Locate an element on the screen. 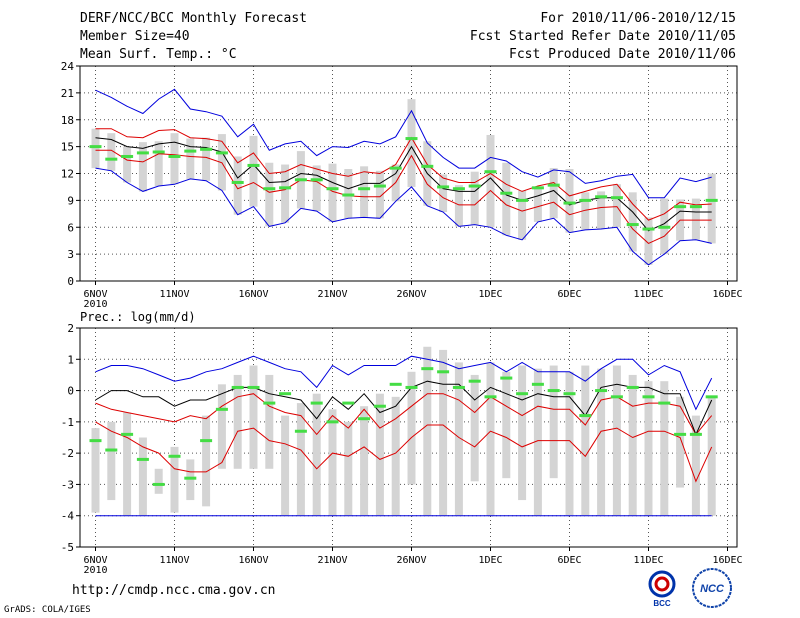  temp-xtick-year: 2010 is located at coordinates (95, 304).